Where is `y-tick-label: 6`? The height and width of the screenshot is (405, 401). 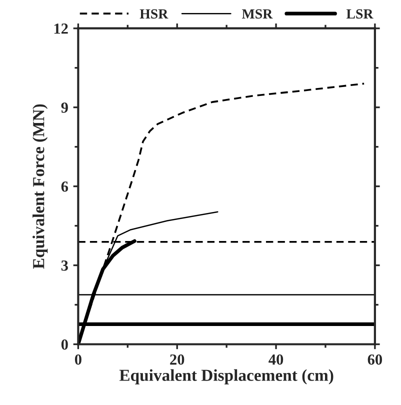
y-tick-label: 6 is located at coordinates (64, 186).